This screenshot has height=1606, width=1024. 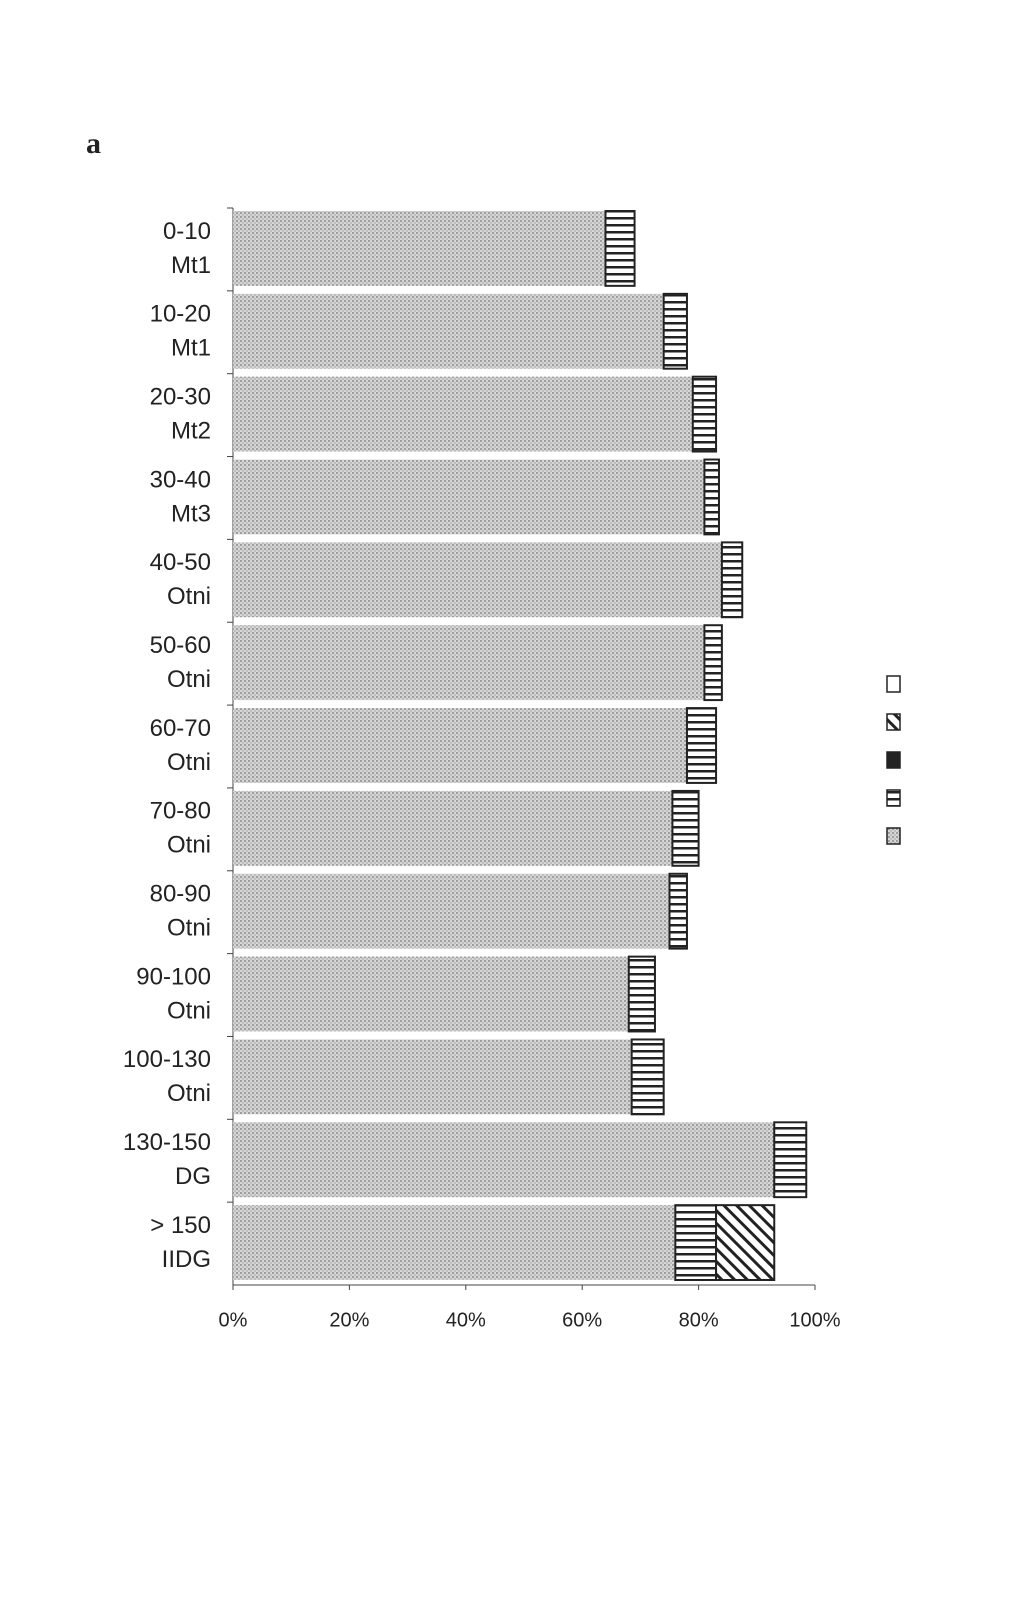 I want to click on x-tick-label: 60%, so click(x=582, y=1320).